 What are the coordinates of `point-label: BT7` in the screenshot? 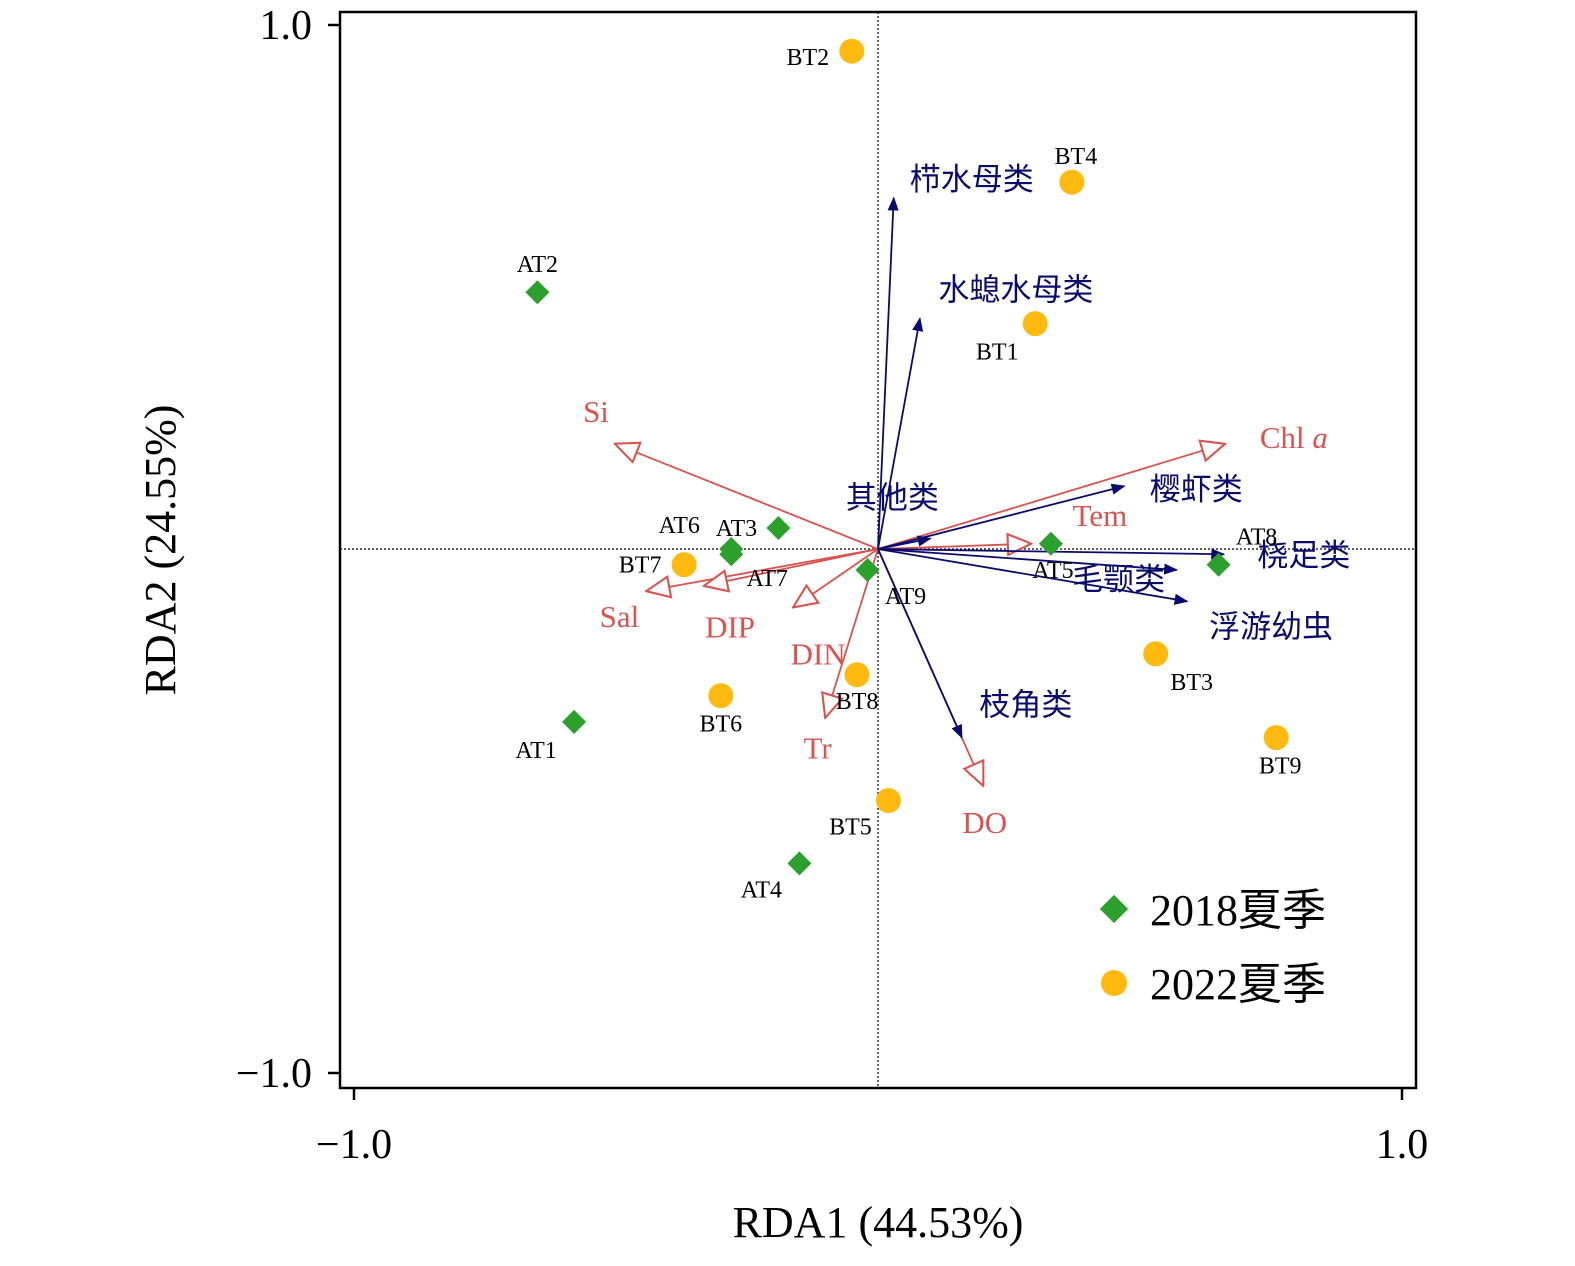 It's located at (640, 566).